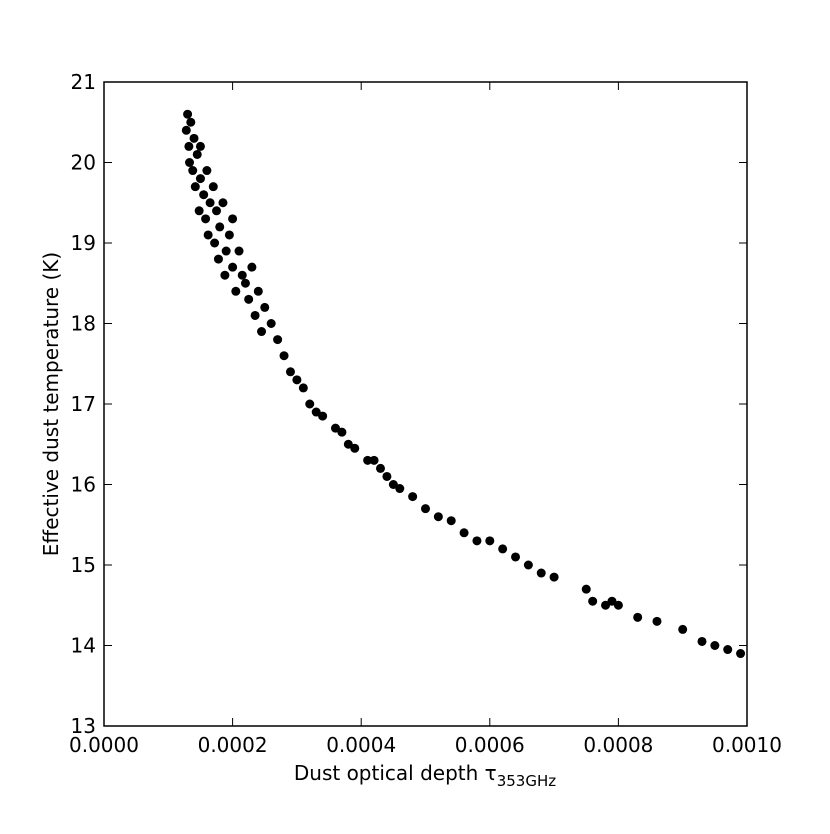 This screenshot has width=830, height=834. Describe the element at coordinates (83, 565) in the screenshot. I see `y-tick-label: 15` at that location.